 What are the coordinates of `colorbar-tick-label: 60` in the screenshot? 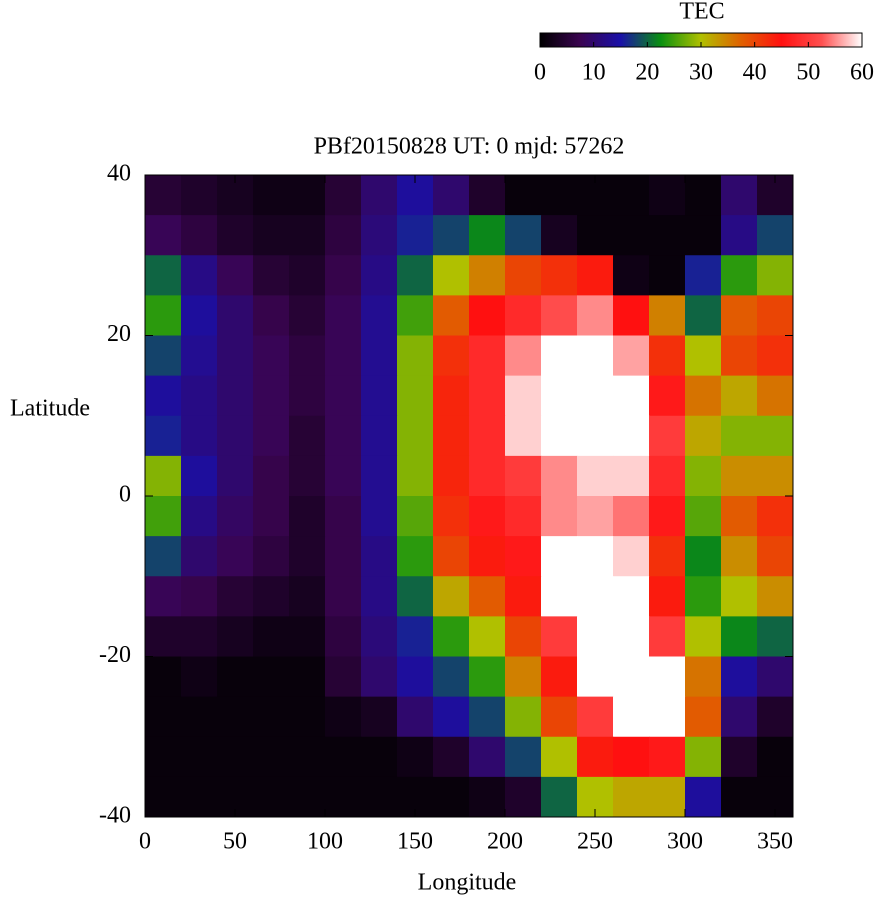 It's located at (862, 73).